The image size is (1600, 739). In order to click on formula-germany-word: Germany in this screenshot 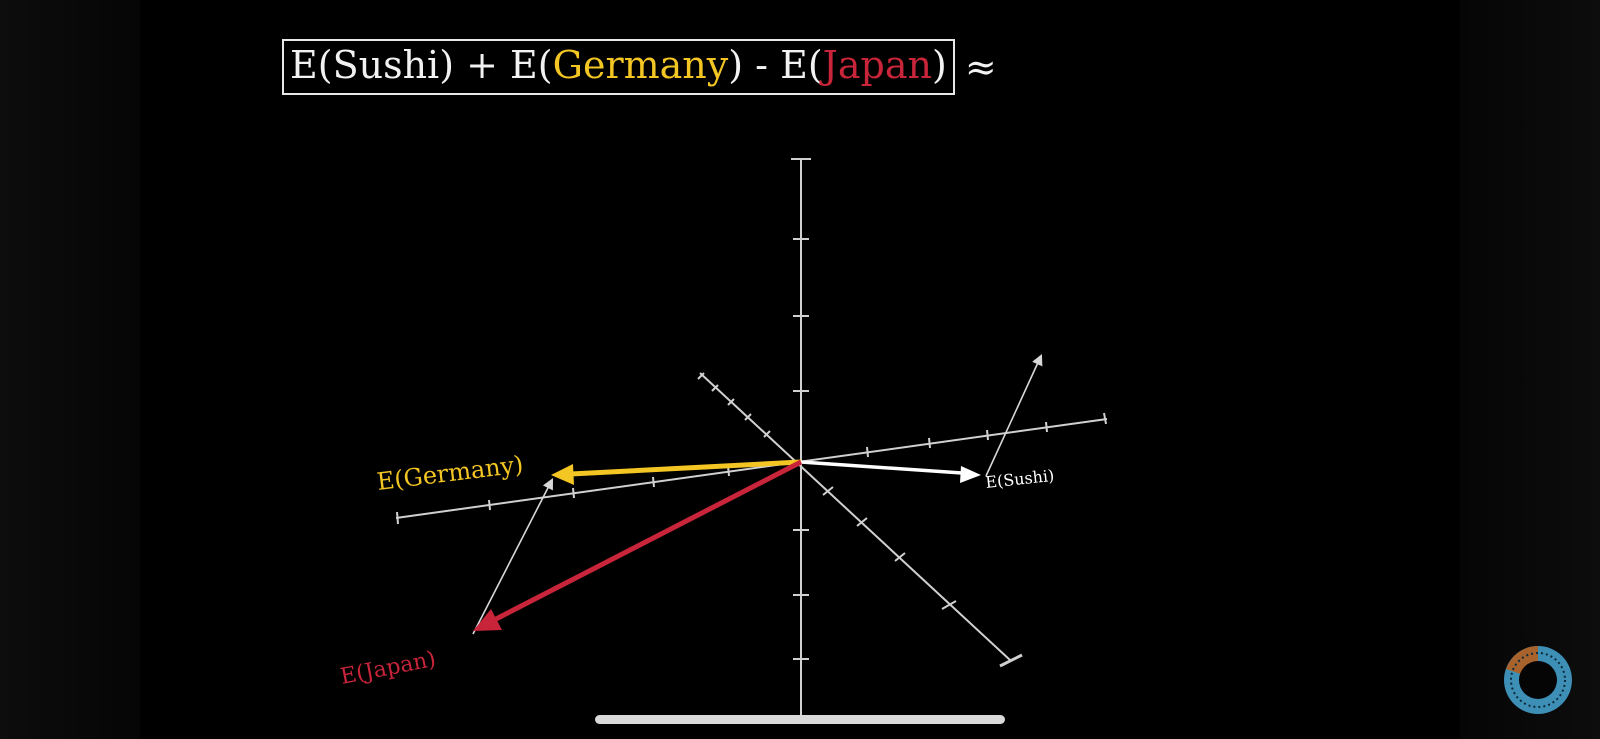, I will do `click(640, 65)`.